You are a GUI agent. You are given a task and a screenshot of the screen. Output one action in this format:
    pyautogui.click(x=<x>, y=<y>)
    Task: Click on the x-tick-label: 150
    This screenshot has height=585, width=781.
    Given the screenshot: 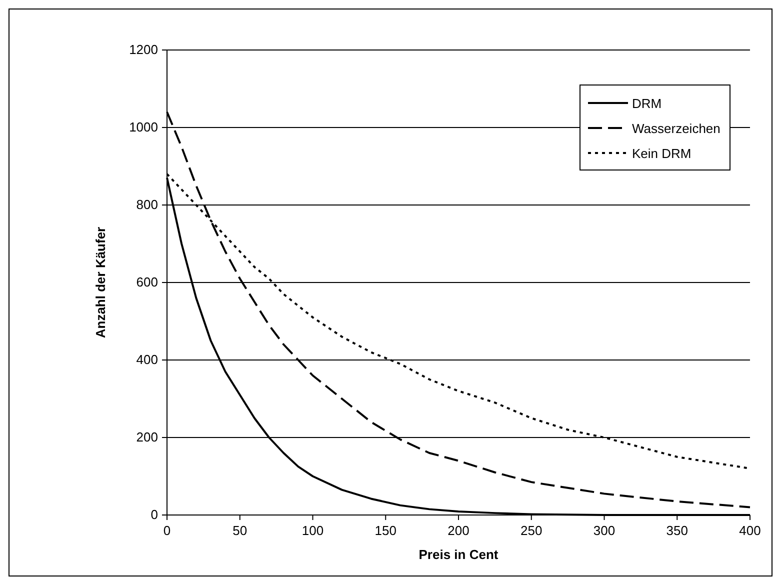 What is the action you would take?
    pyautogui.click(x=385, y=530)
    